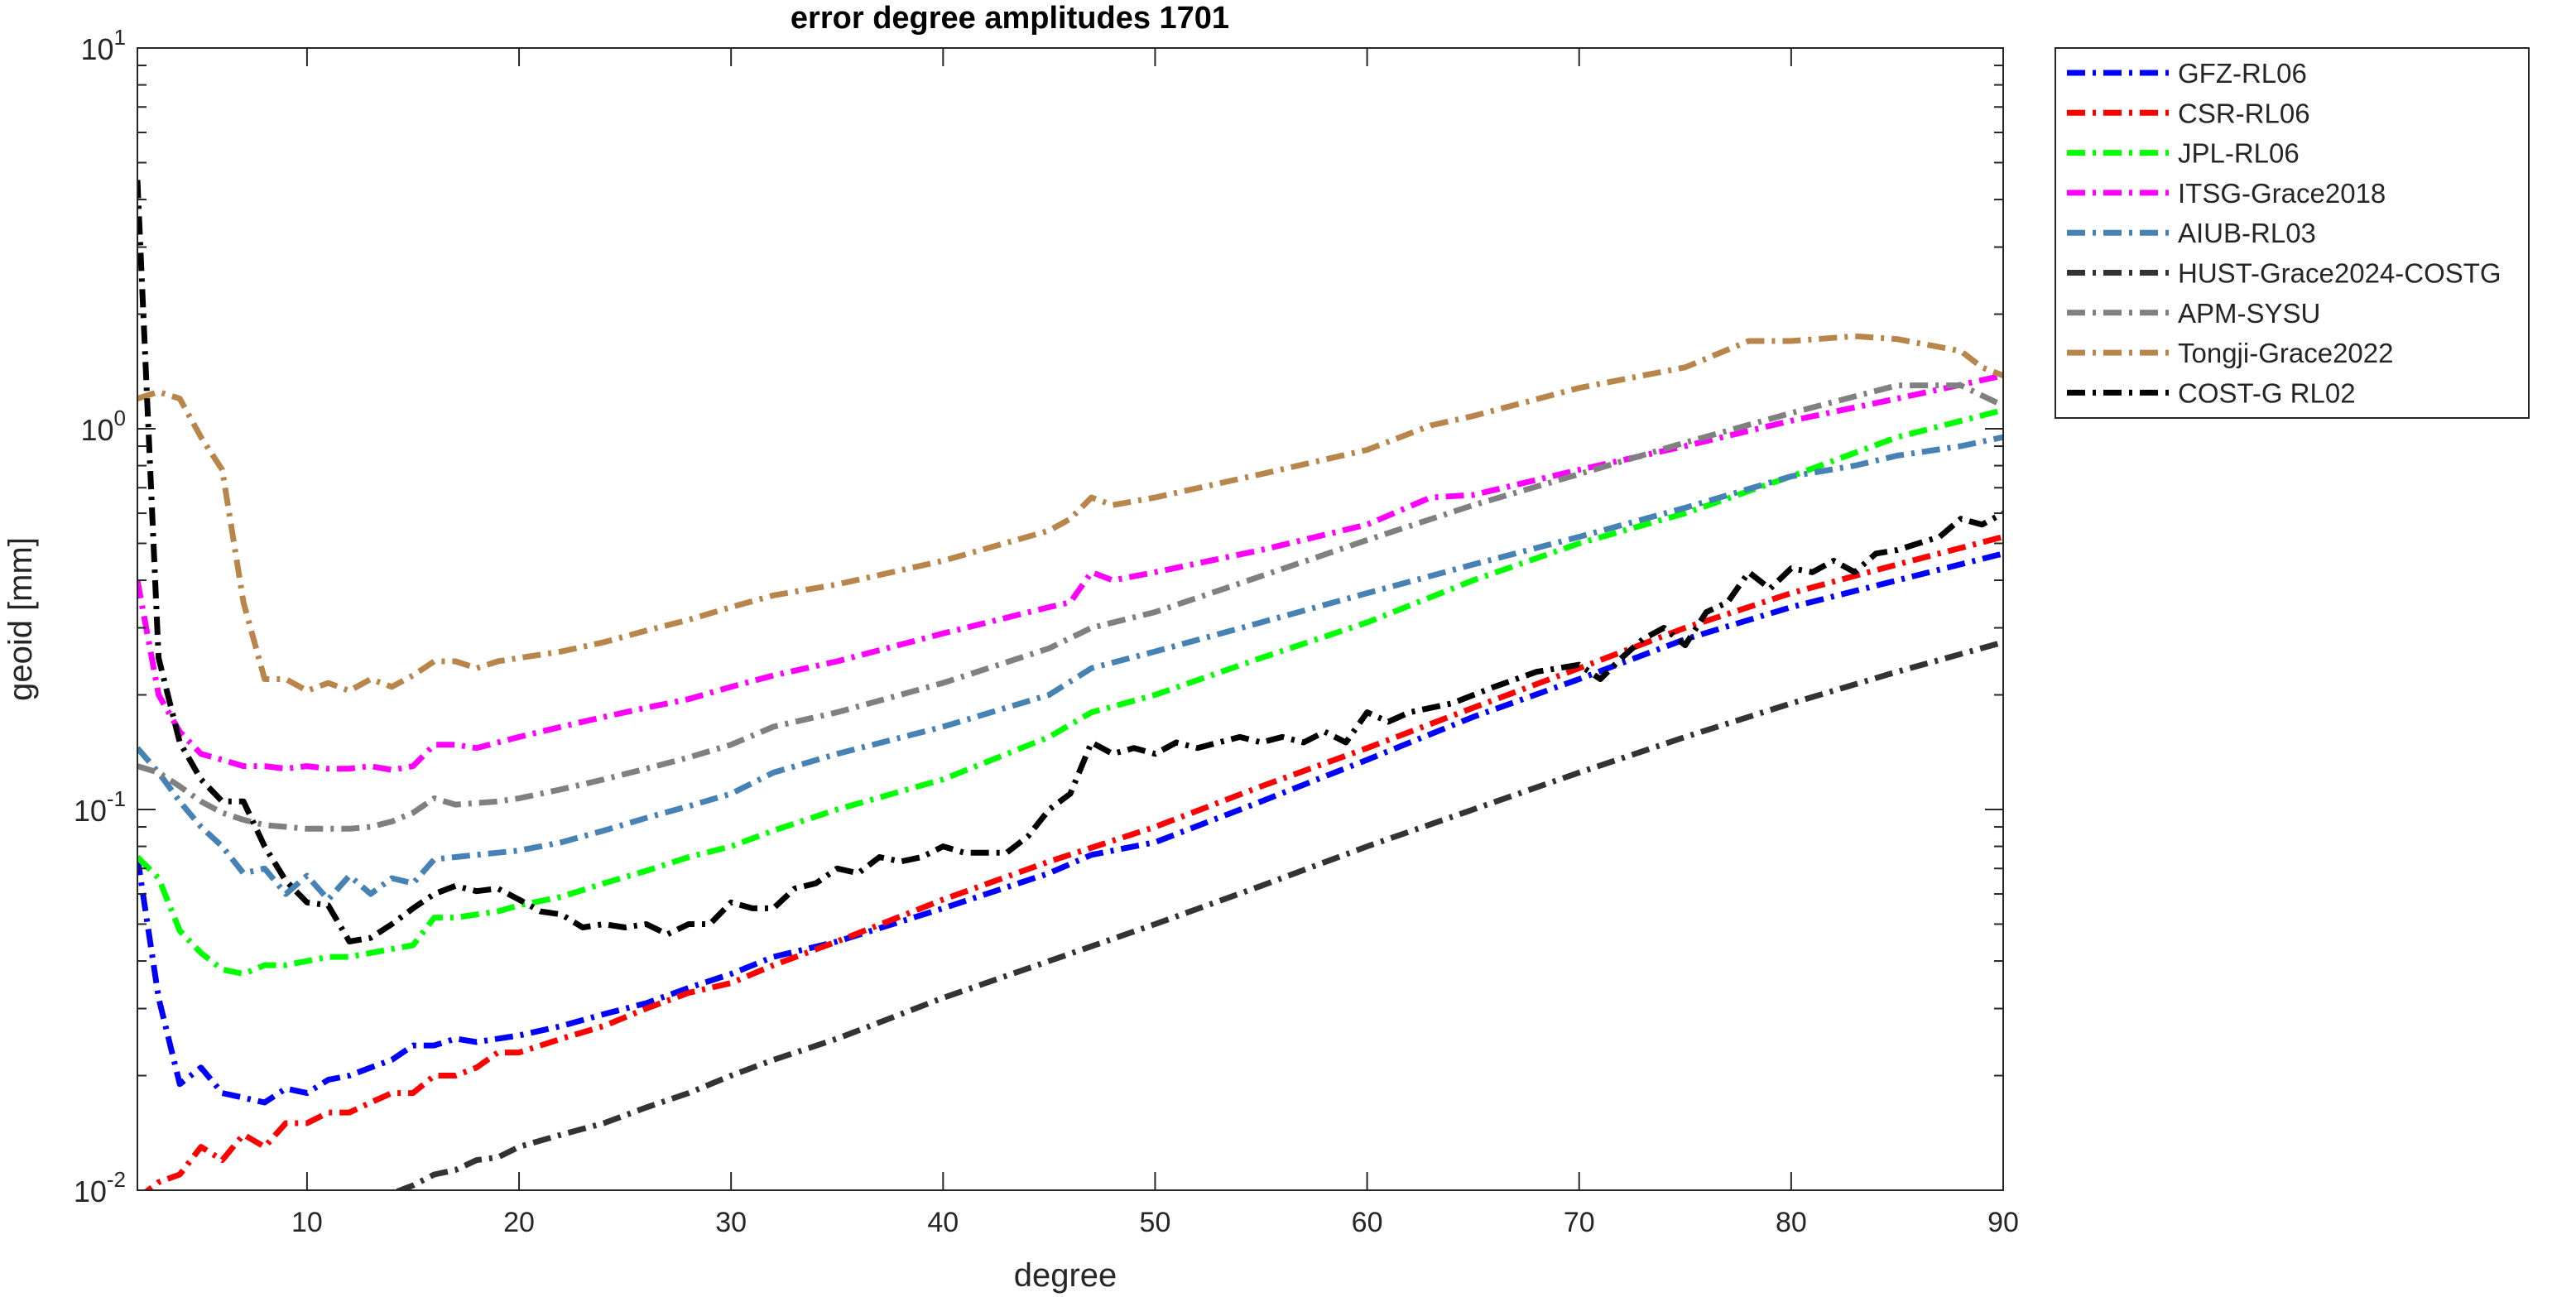 The width and height of the screenshot is (2576, 1297). I want to click on legend-label: APM-SYSU, so click(2249, 313).